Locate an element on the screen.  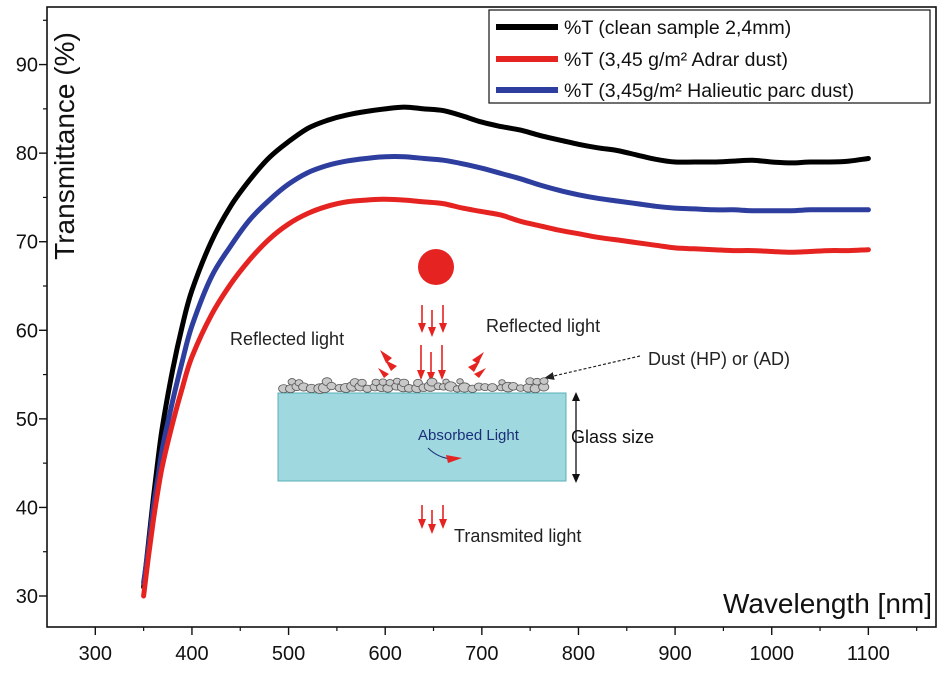
y-tick-label: 70 is located at coordinates (27, 243).